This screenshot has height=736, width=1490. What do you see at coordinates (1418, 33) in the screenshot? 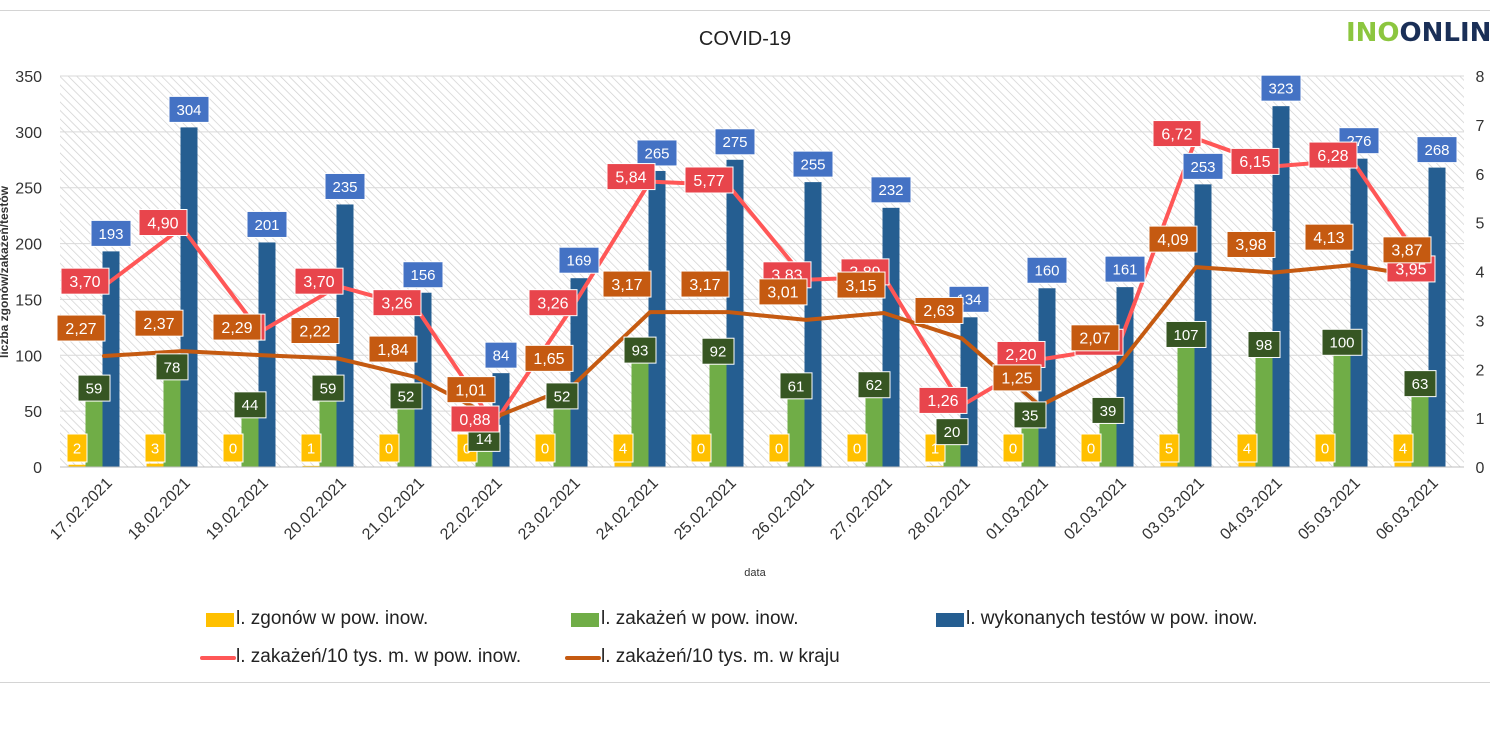
I see `inoonline-logo: INOONLIN` at bounding box center [1418, 33].